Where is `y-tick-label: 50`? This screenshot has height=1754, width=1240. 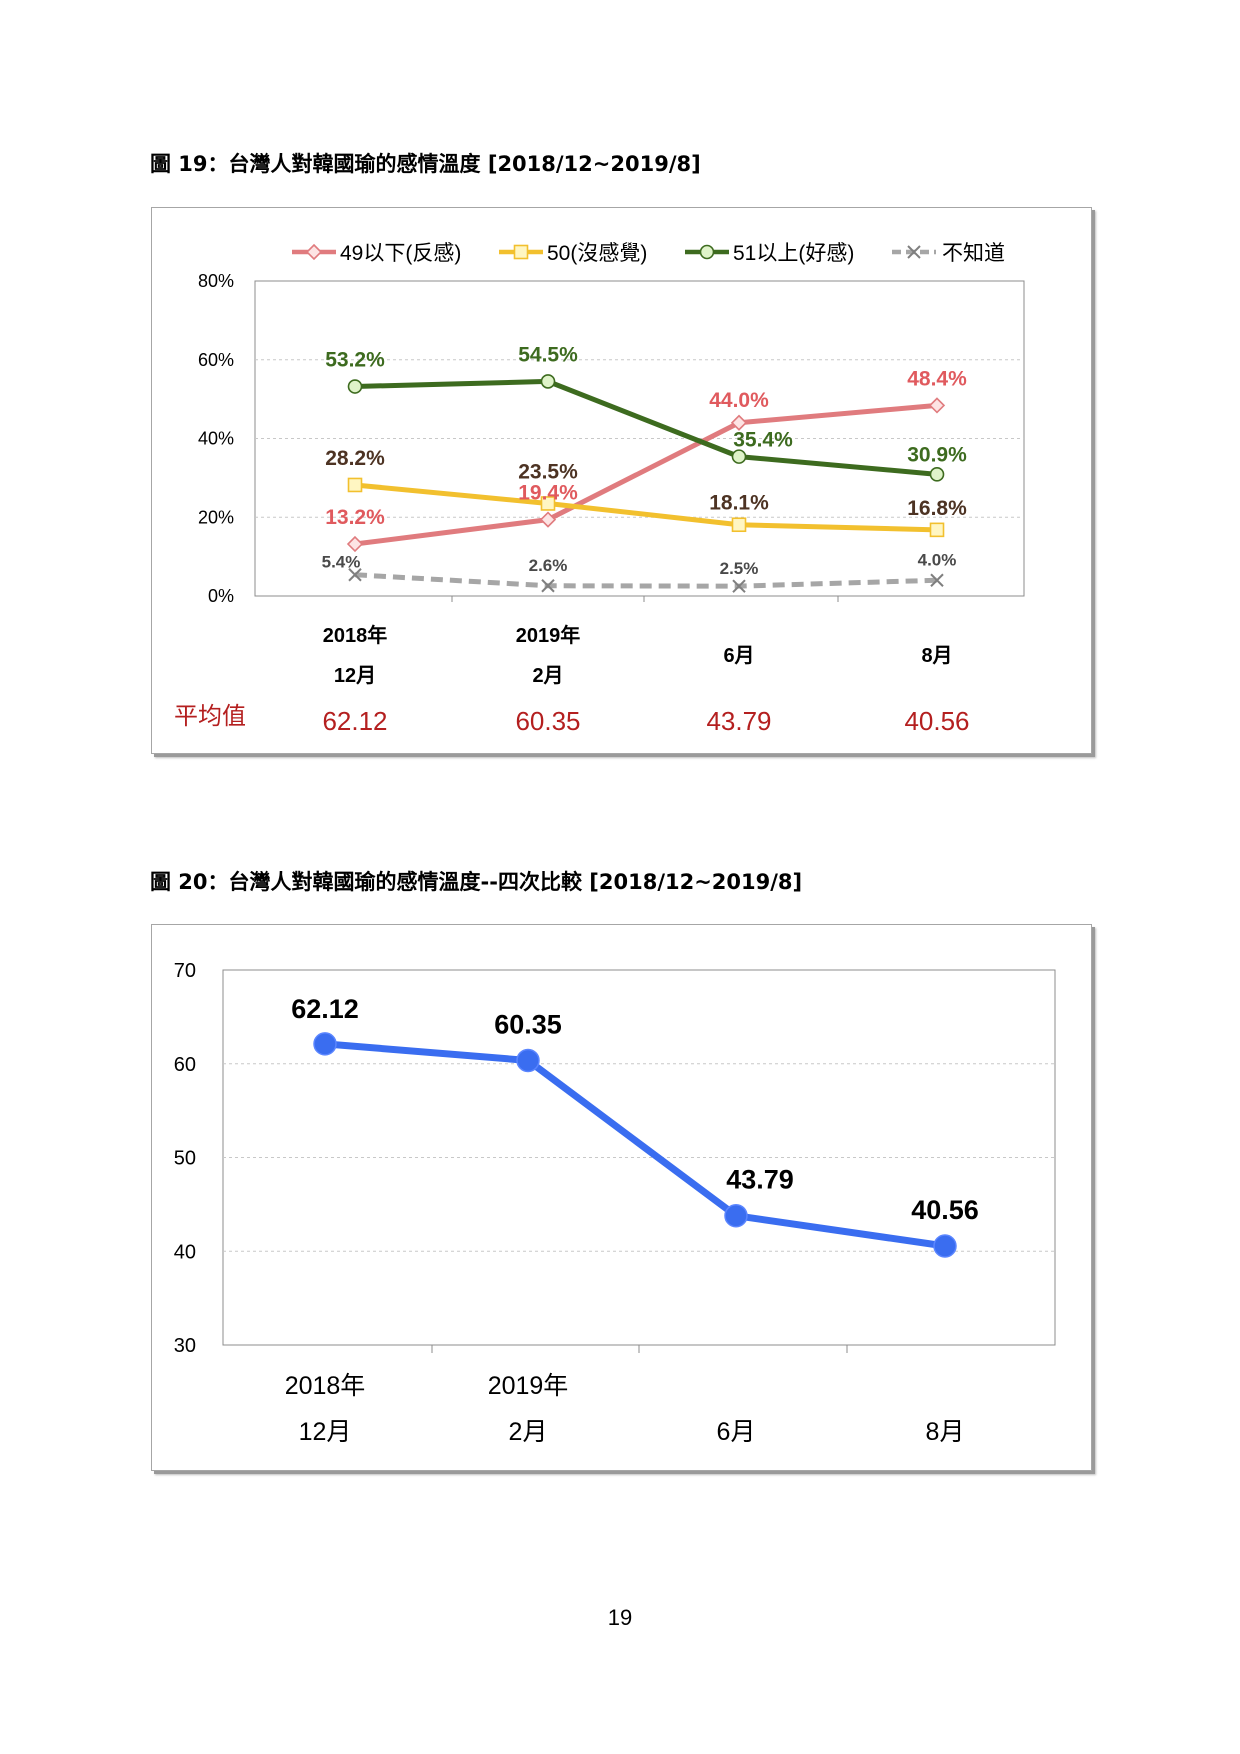
y-tick-label: 50 is located at coordinates (185, 1159).